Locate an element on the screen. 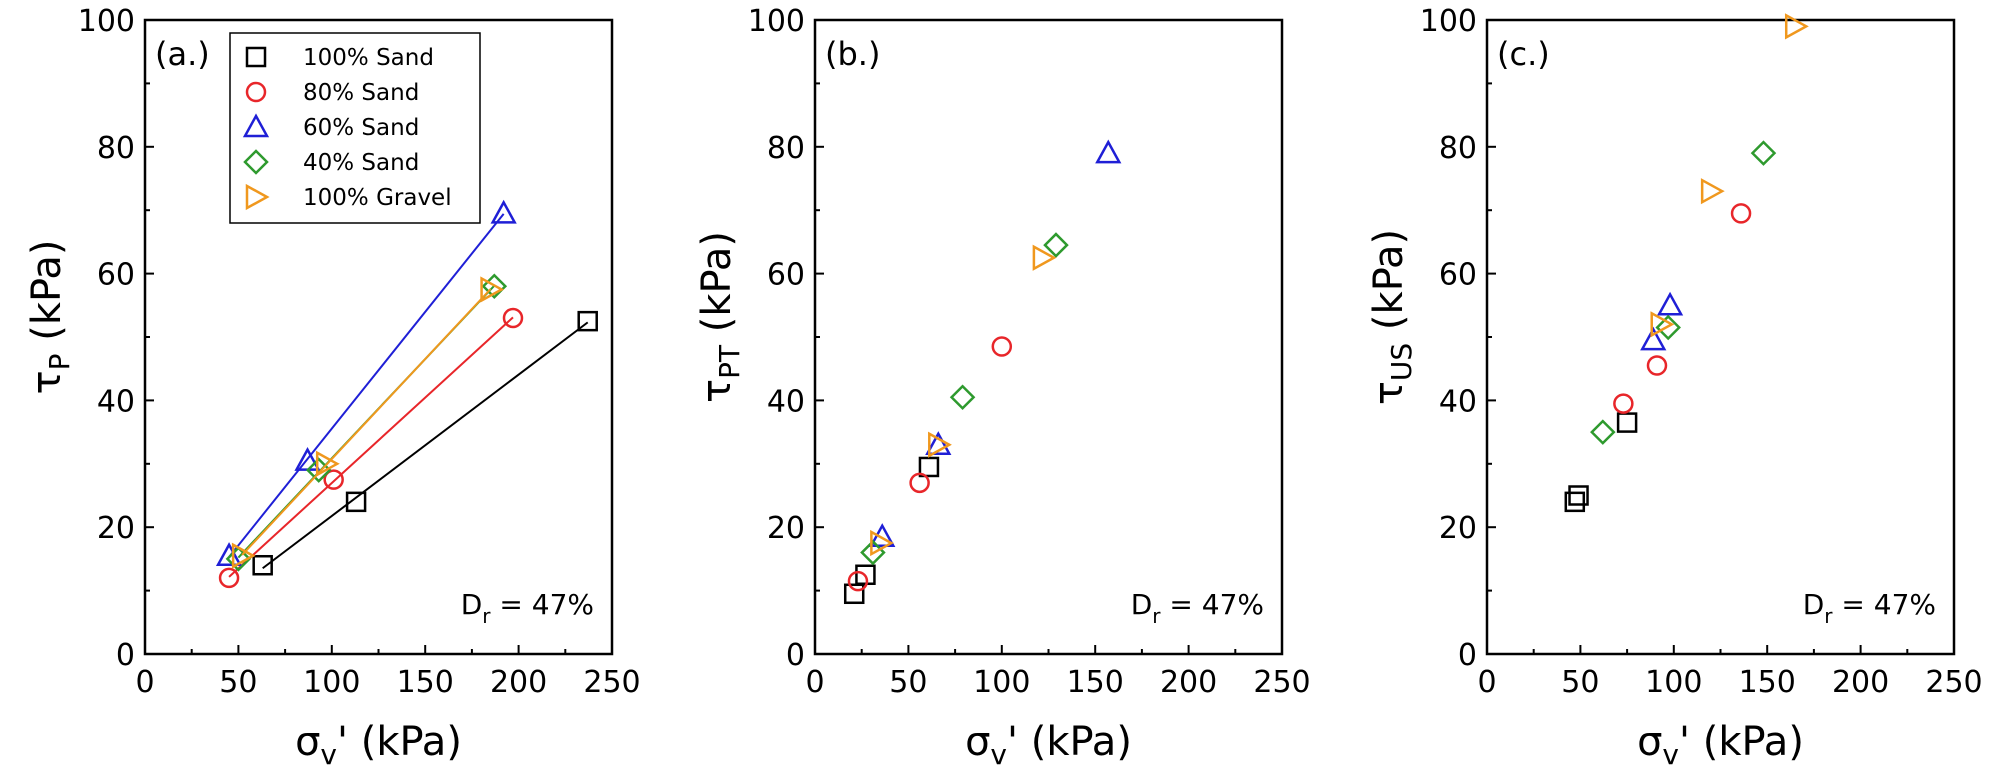  fit-line-80pct-sand is located at coordinates (371, 447).